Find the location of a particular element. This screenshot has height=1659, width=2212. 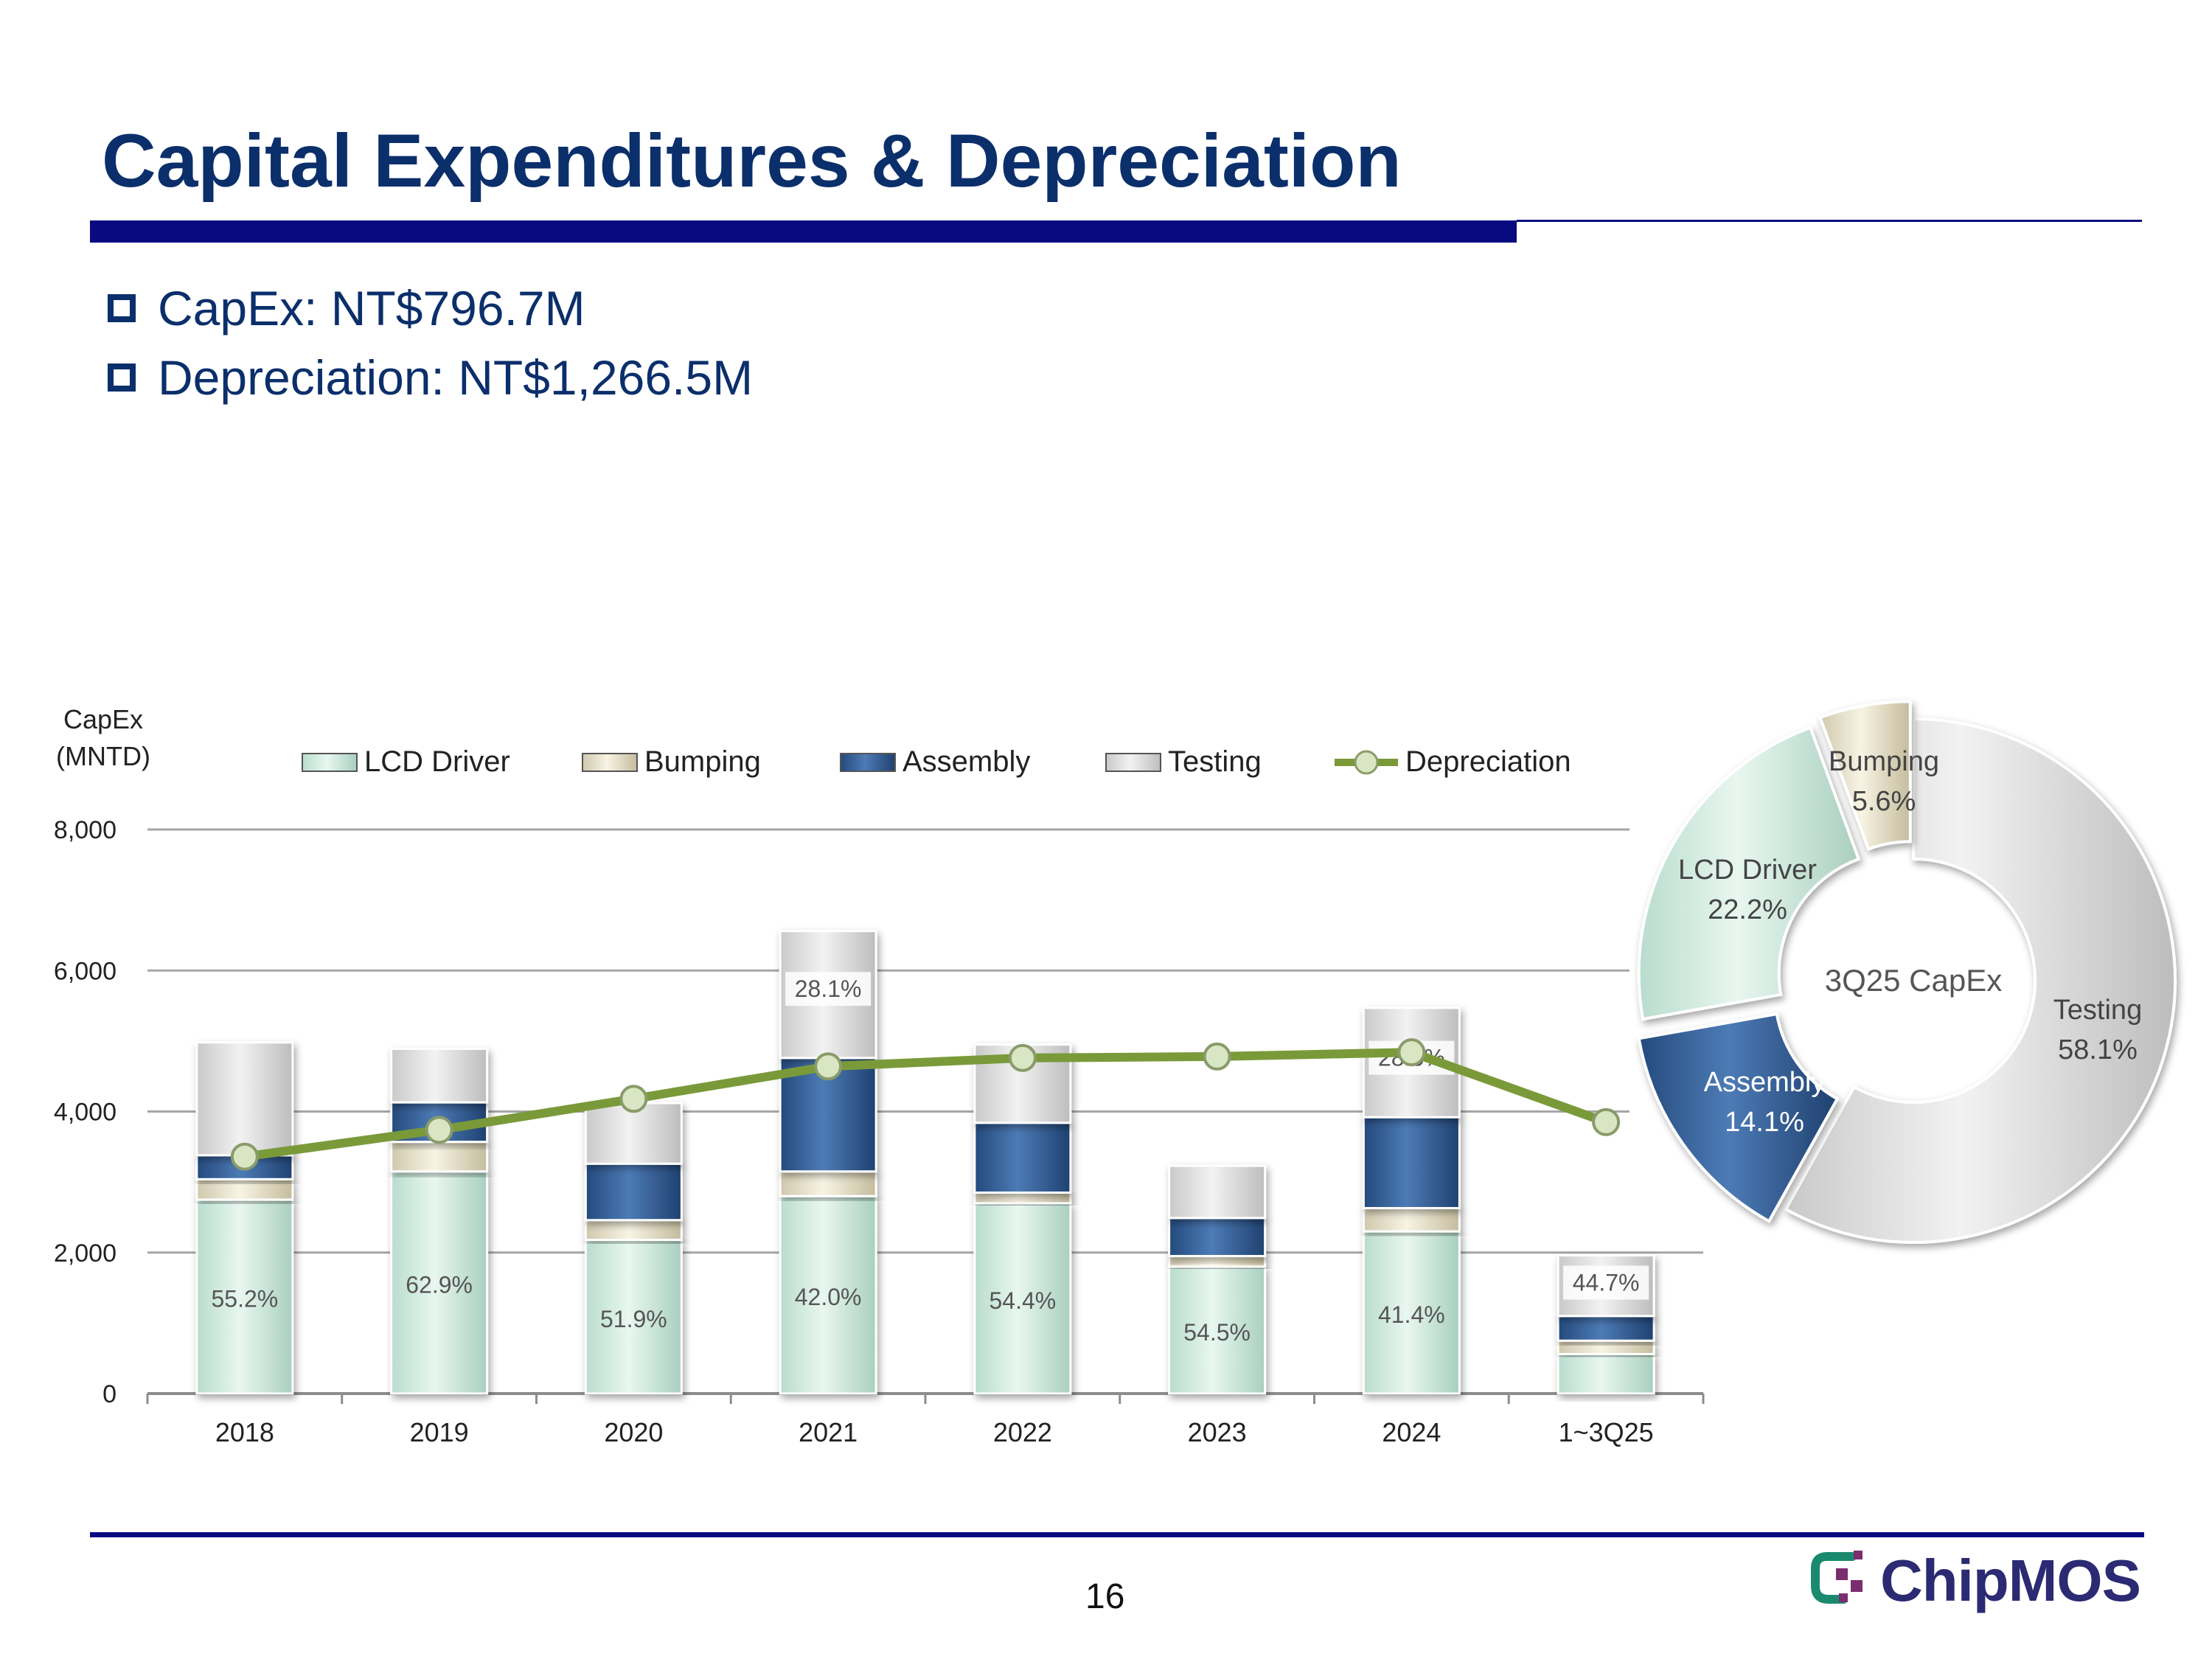

donut-slice-assembly is located at coordinates (1738, 1117).